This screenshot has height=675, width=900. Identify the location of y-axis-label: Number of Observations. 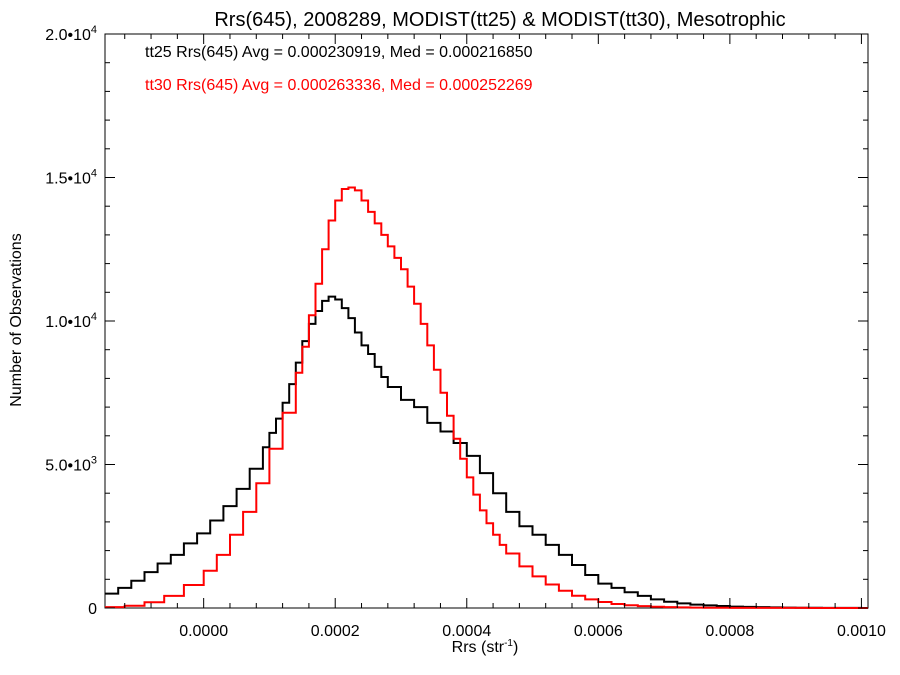
(16, 319).